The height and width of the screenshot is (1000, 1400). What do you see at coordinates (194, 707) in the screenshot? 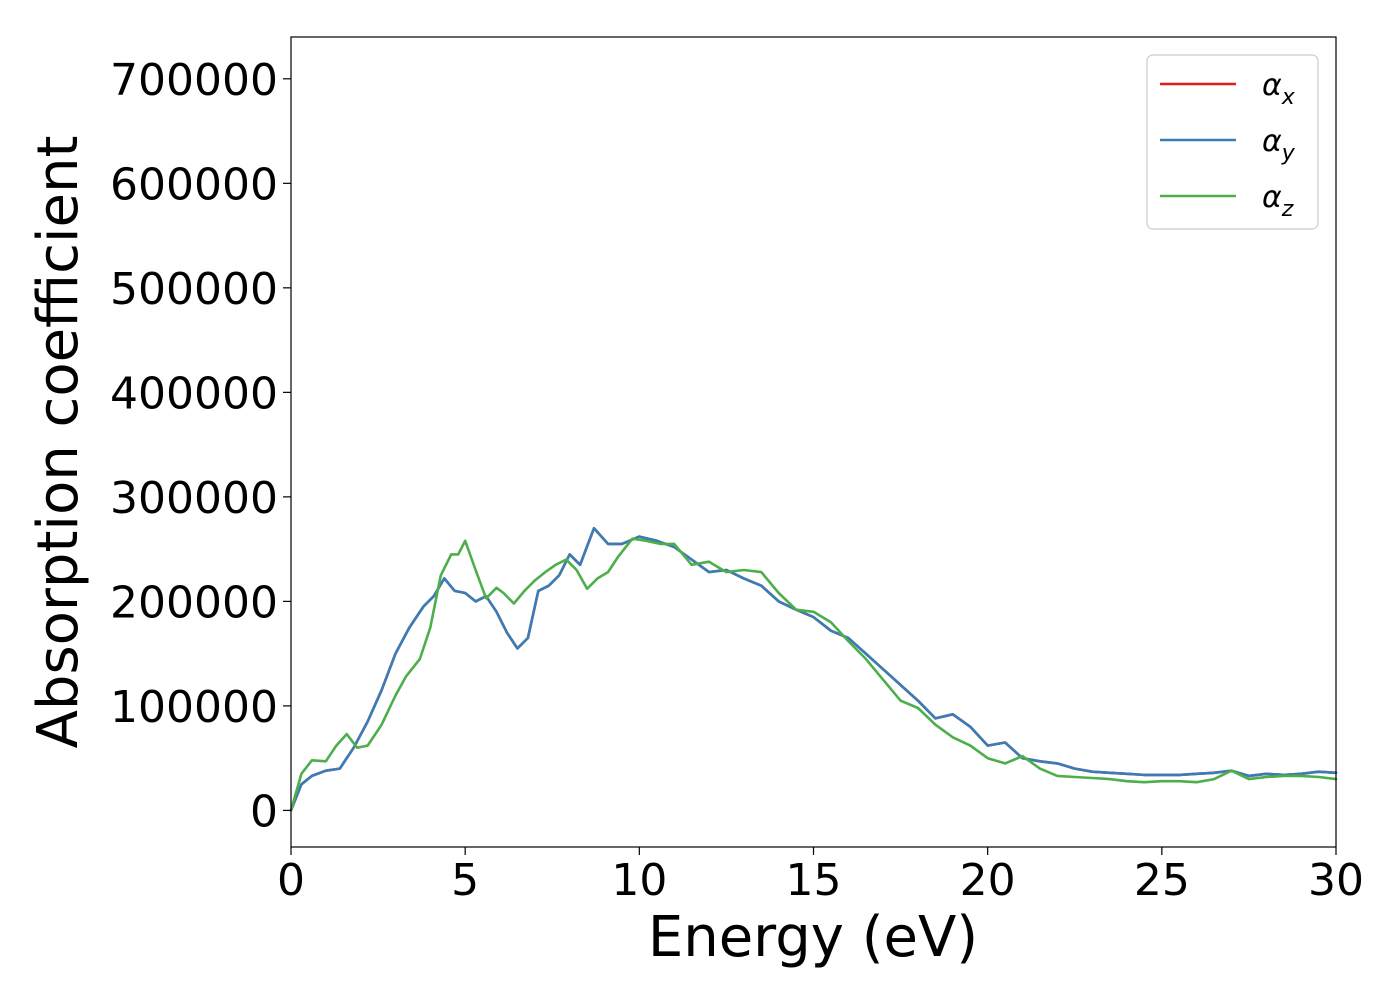
I see `y-tick-label: 100000` at bounding box center [194, 707].